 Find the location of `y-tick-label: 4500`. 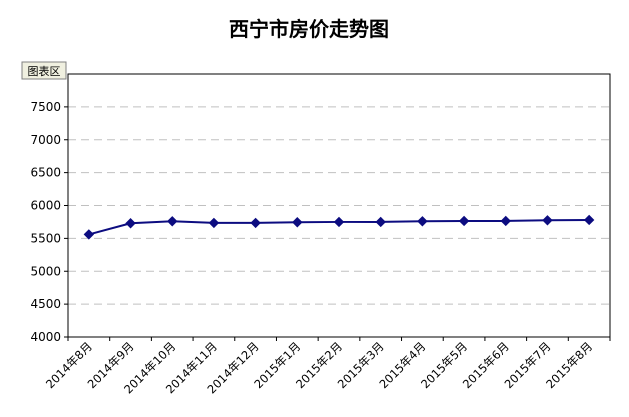

y-tick-label: 4500 is located at coordinates (45, 304).